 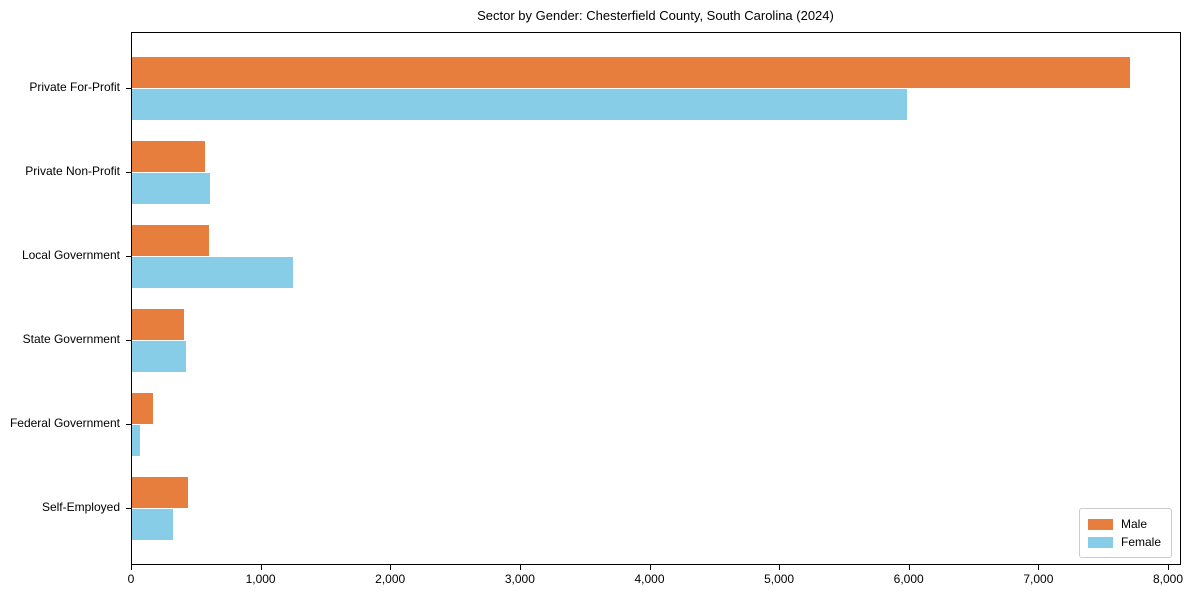 What do you see at coordinates (131, 579) in the screenshot?
I see `x-tick-label: 0` at bounding box center [131, 579].